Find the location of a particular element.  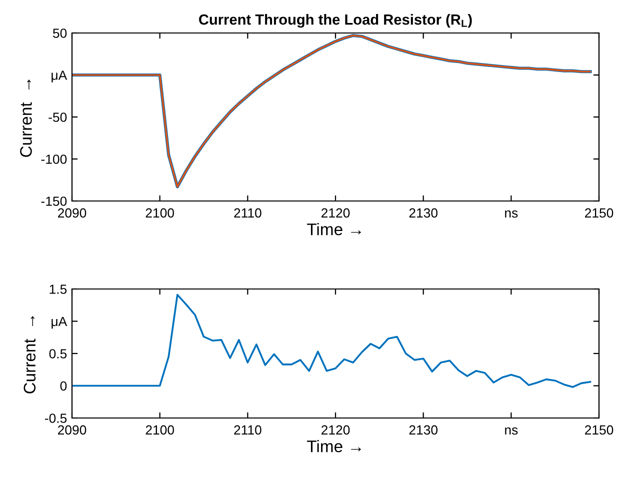

y-tick-label: 1.5 is located at coordinates (58, 289).